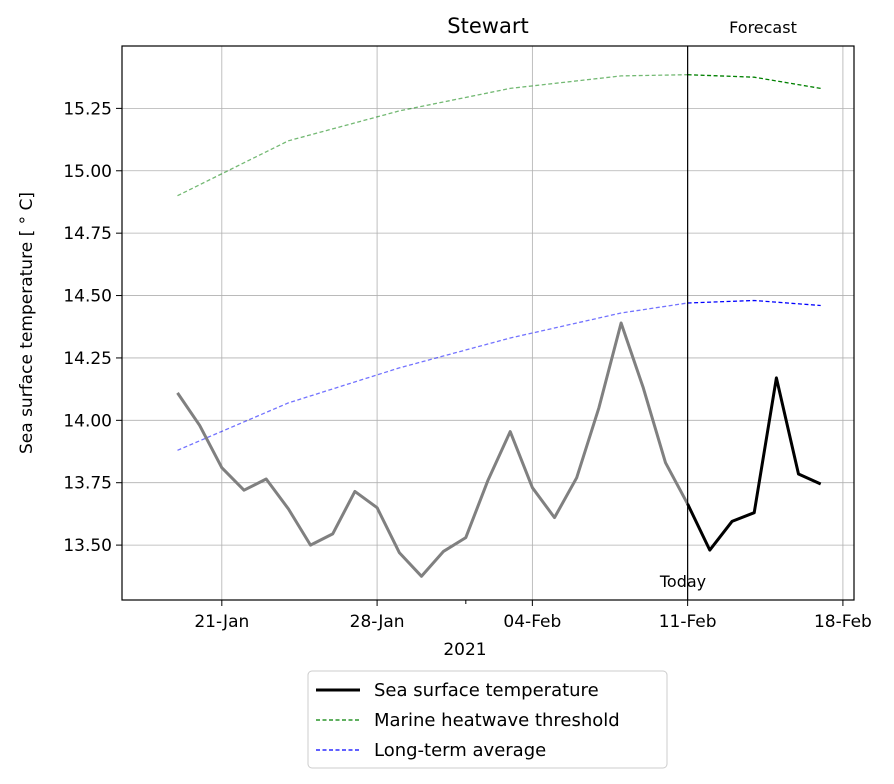 This screenshot has width=894, height=784. Describe the element at coordinates (754, 464) in the screenshot. I see `sst-line-forecast` at that location.